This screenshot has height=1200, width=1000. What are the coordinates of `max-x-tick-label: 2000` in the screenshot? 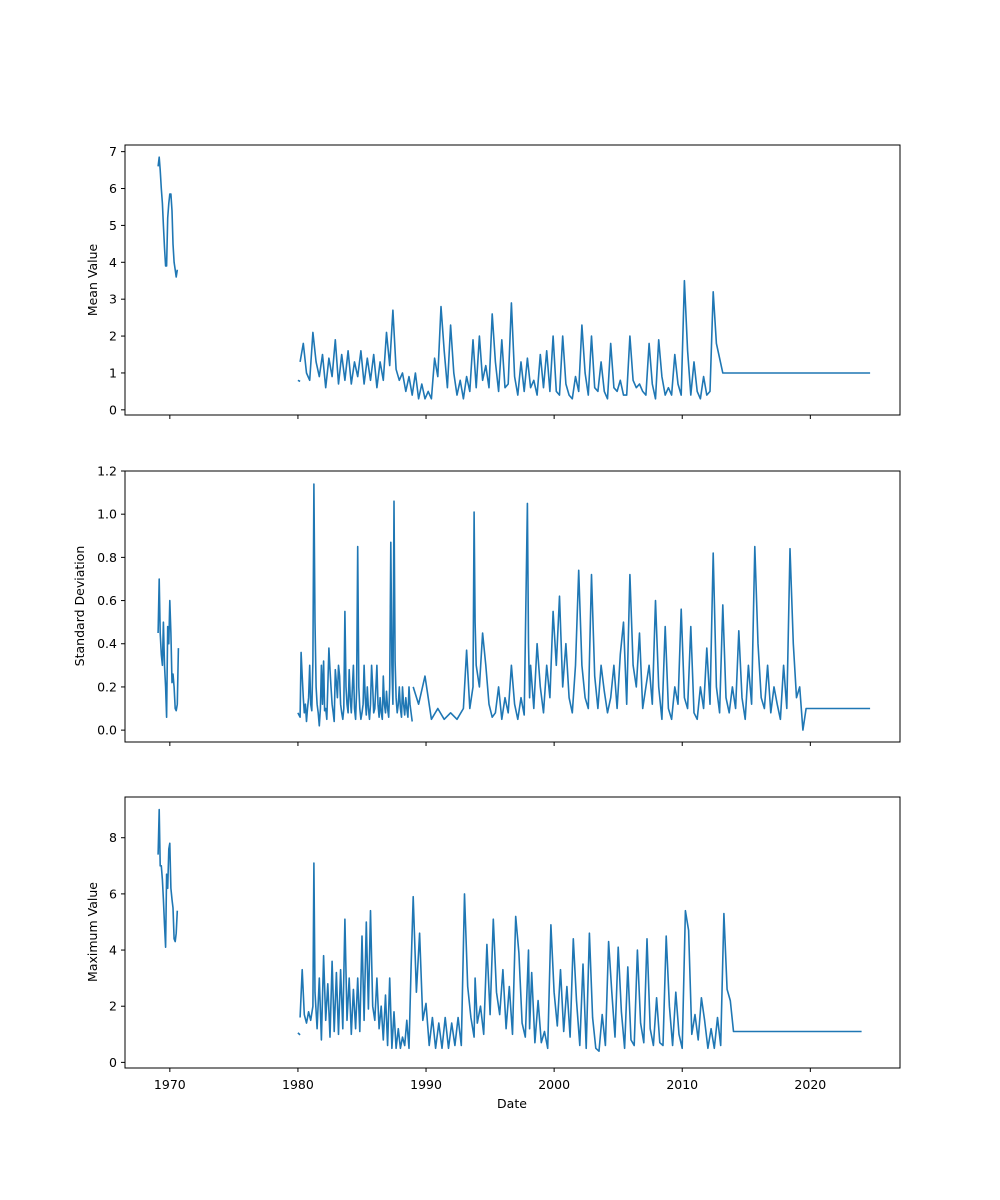 It's located at (554, 1084).